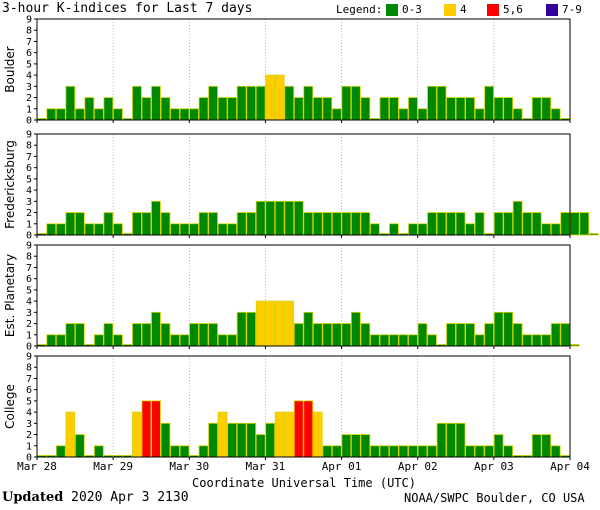  What do you see at coordinates (513, 9) in the screenshot?
I see `legend-item-5-6: 5,6` at bounding box center [513, 9].